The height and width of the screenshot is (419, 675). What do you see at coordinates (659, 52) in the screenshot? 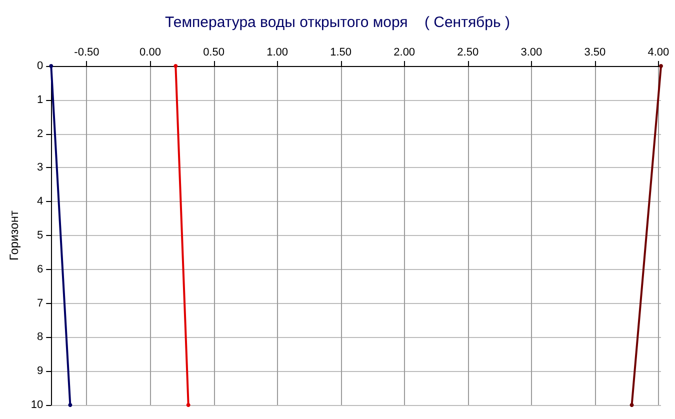
I see `x-tick-label: 4.00` at bounding box center [659, 52].